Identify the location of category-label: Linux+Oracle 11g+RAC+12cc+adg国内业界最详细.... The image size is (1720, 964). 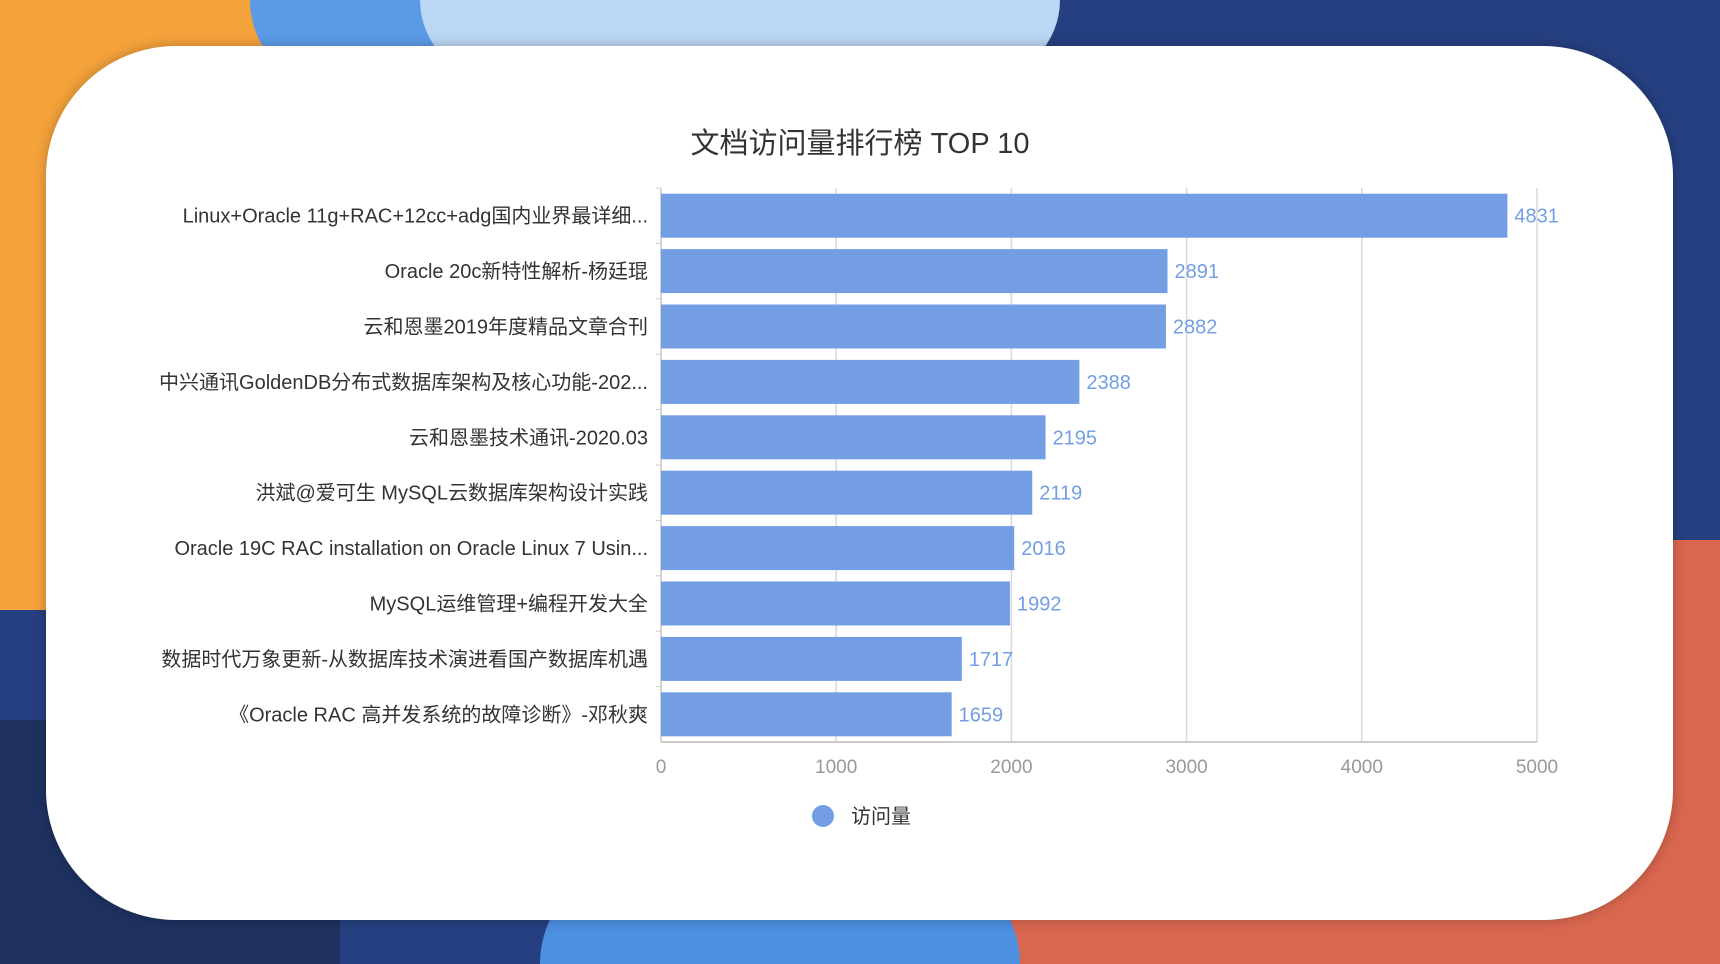
(415, 216).